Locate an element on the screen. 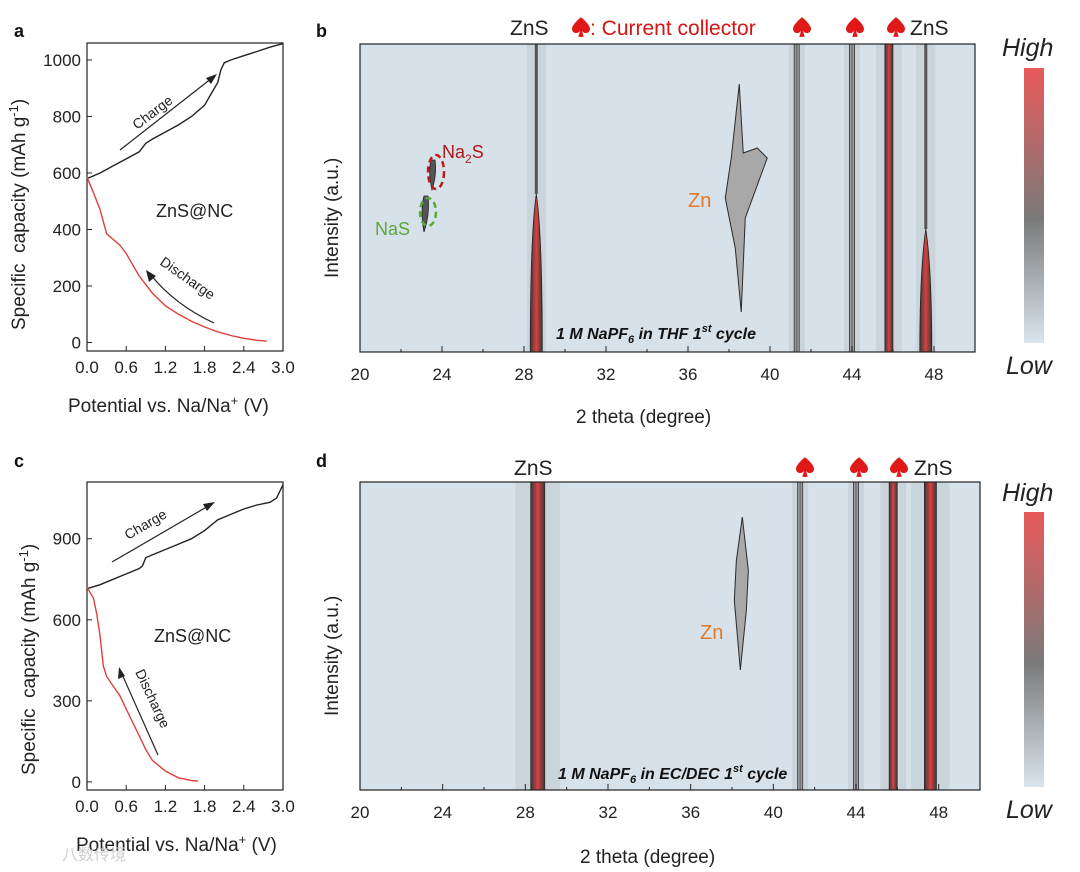  panel-c-ticks: 0.0 0.6 1.2 1.8 2.4 3.0 0 300 600 900 is located at coordinates (174, 673).